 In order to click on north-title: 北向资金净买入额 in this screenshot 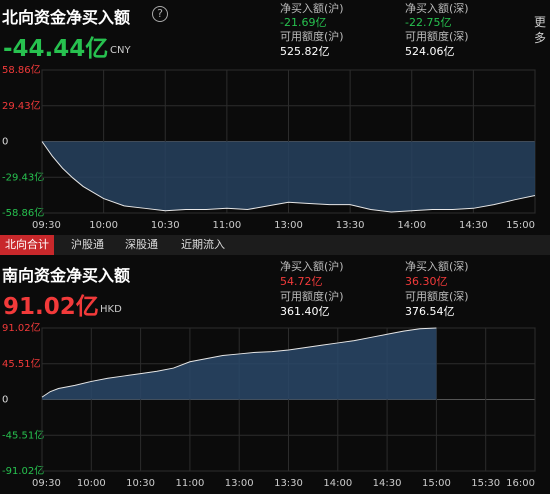, I will do `click(66, 17)`.